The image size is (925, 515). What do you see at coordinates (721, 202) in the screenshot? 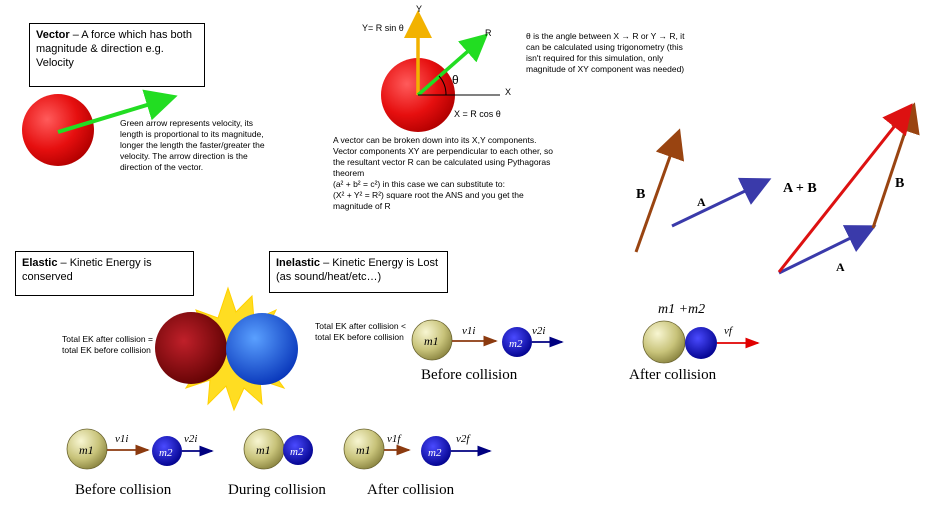
I see `vector-a-middle` at bounding box center [721, 202].